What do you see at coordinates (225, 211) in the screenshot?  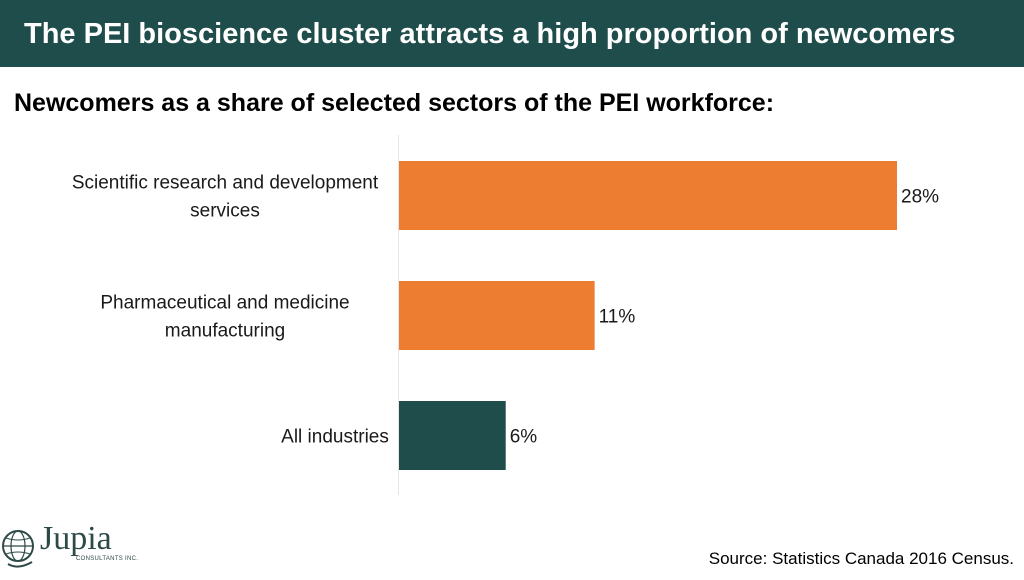 I see `category-label-line: services` at bounding box center [225, 211].